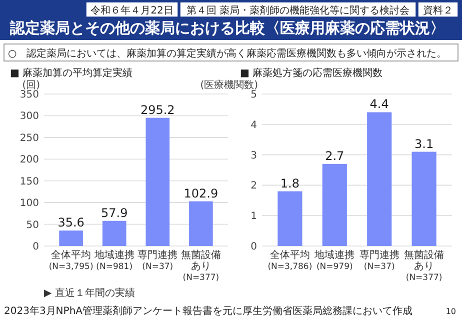 The image size is (462, 320). What do you see at coordinates (379, 104) in the screenshot?
I see `data-label: 4.4` at bounding box center [379, 104].